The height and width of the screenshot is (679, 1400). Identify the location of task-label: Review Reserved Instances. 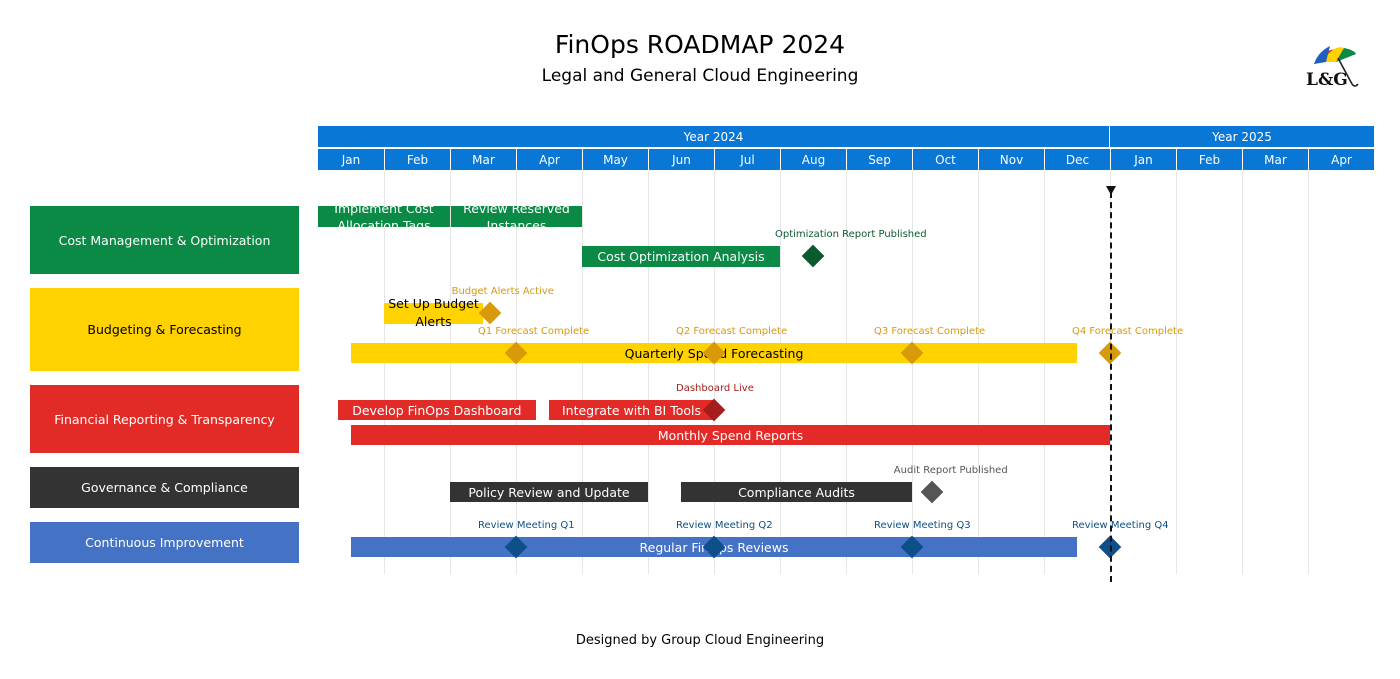
(516, 216).